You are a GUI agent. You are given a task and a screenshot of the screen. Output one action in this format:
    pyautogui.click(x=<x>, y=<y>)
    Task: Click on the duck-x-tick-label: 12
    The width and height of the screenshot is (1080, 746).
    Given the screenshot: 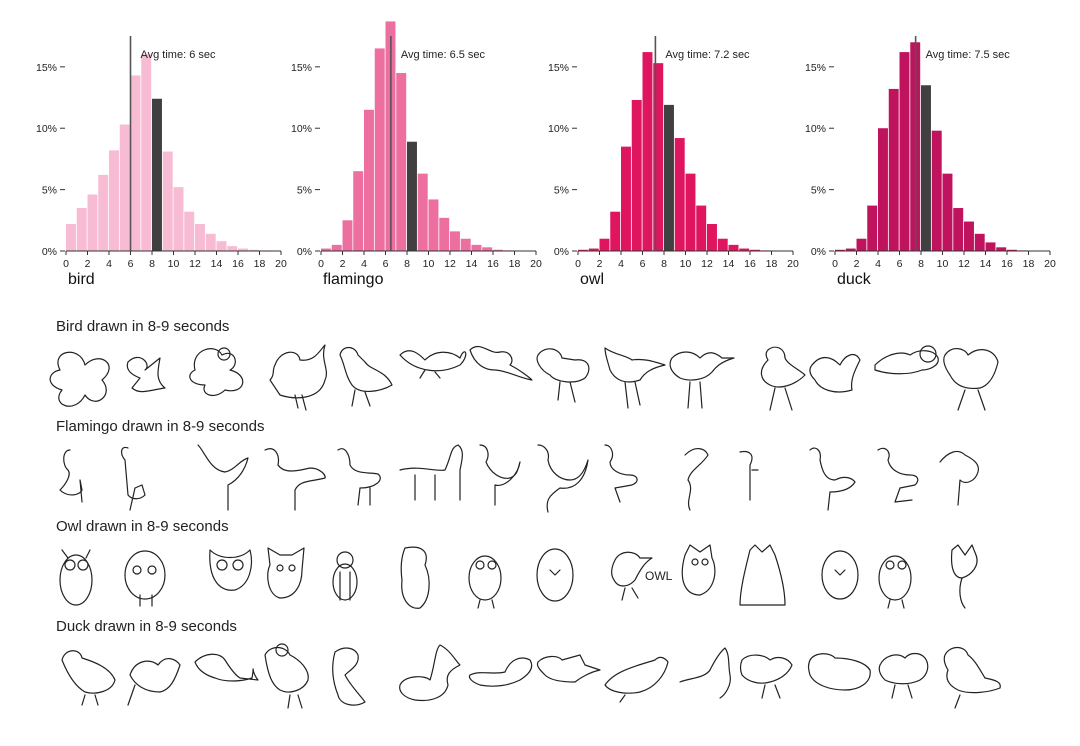 What is the action you would take?
    pyautogui.click(x=964, y=264)
    